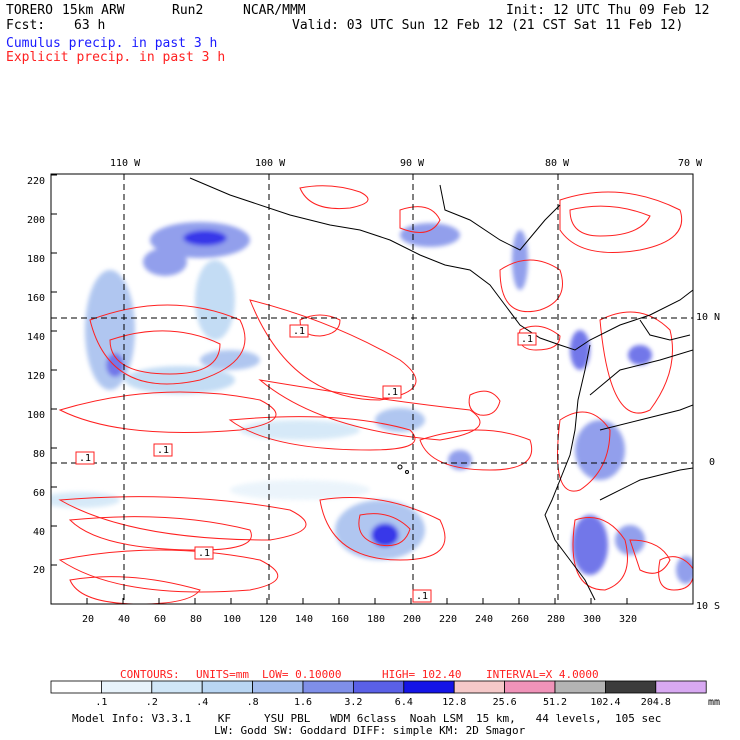 The image size is (740, 740). Describe the element at coordinates (376, 619) in the screenshot. I see `x-tick-label: 180` at that location.